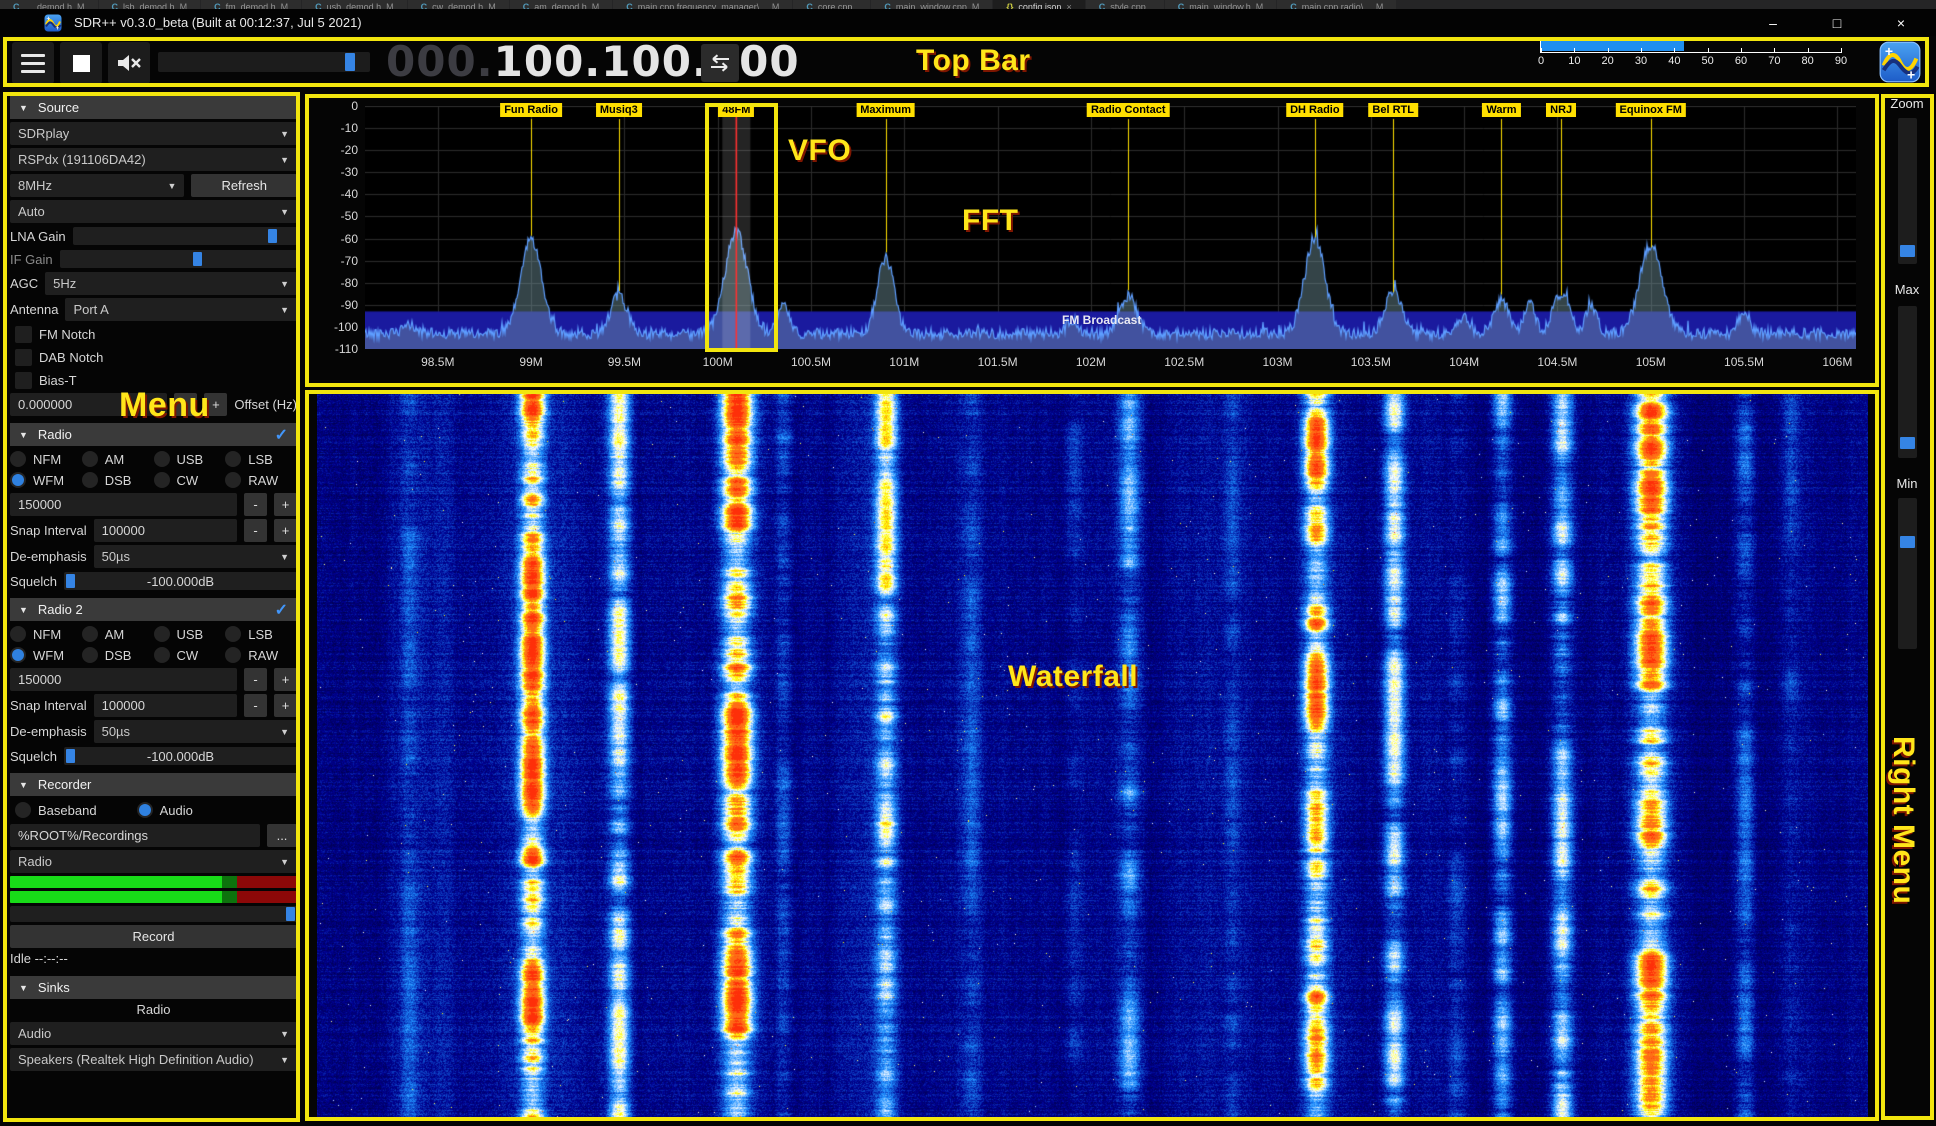 The image size is (1936, 1126). Describe the element at coordinates (1907, 191) in the screenshot. I see `zoom-slider` at that location.